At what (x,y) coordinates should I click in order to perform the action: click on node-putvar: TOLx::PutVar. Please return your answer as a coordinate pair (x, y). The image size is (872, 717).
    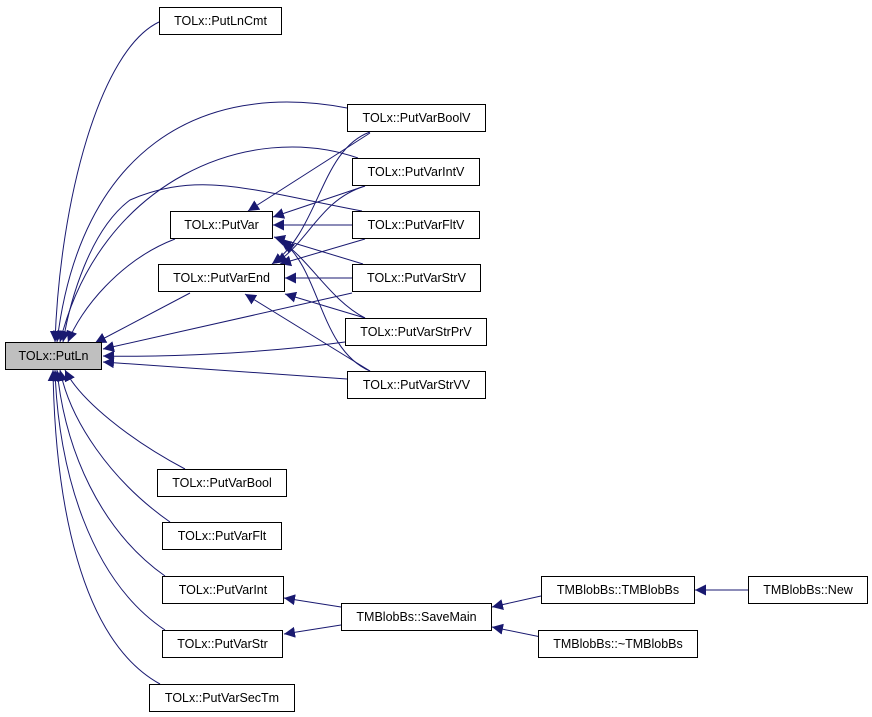
    Looking at the image, I should click on (221, 225).